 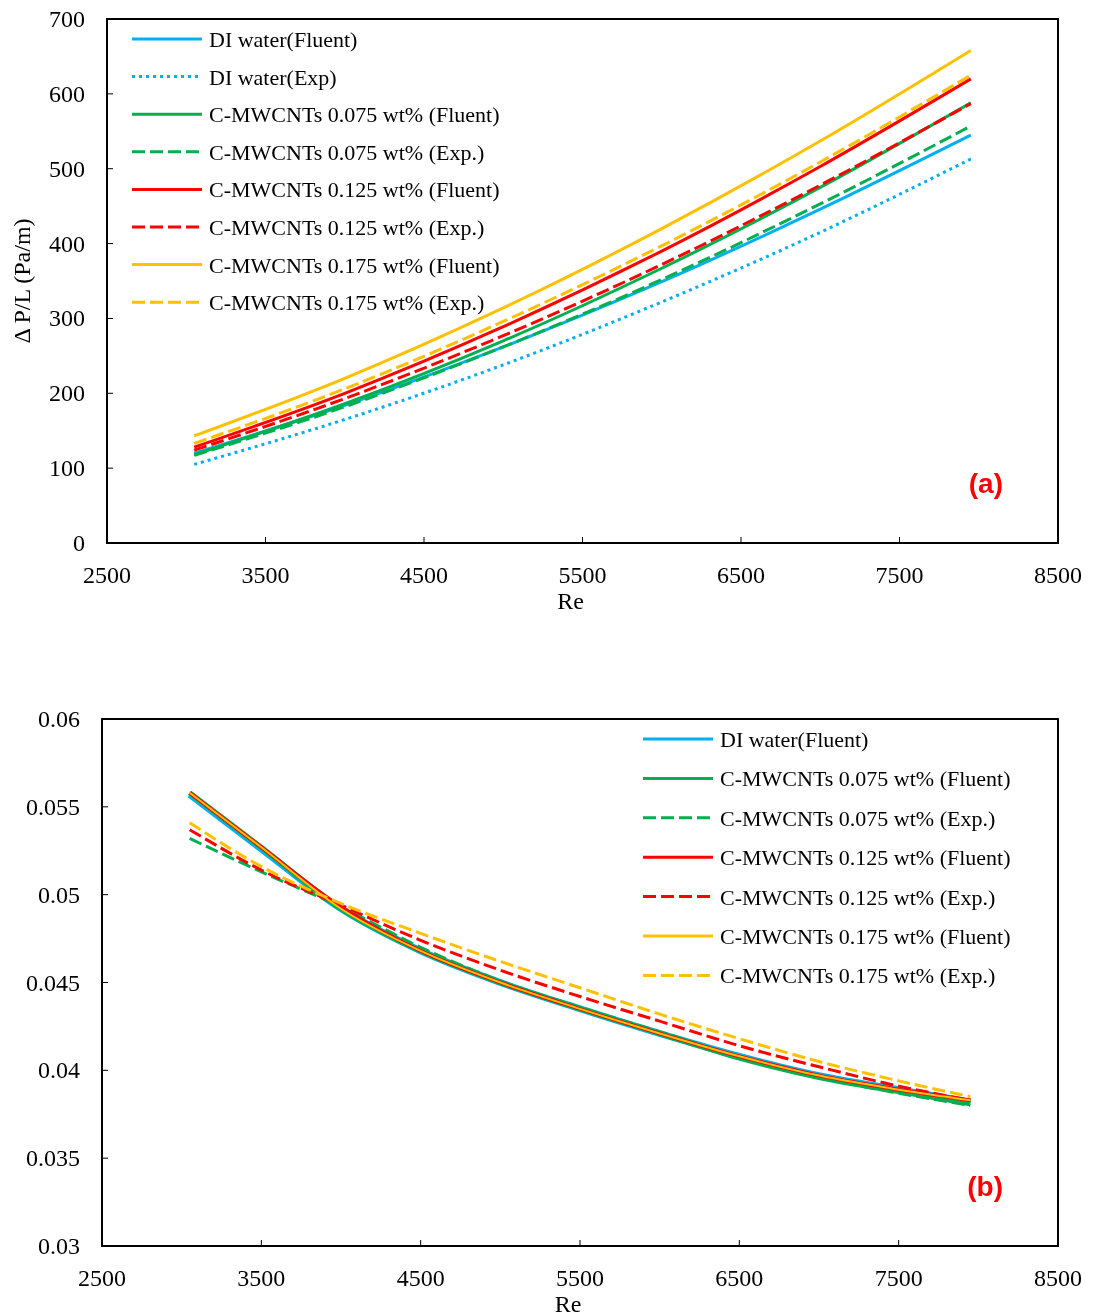 What do you see at coordinates (67, 243) in the screenshot?
I see `y-tick-label: 400` at bounding box center [67, 243].